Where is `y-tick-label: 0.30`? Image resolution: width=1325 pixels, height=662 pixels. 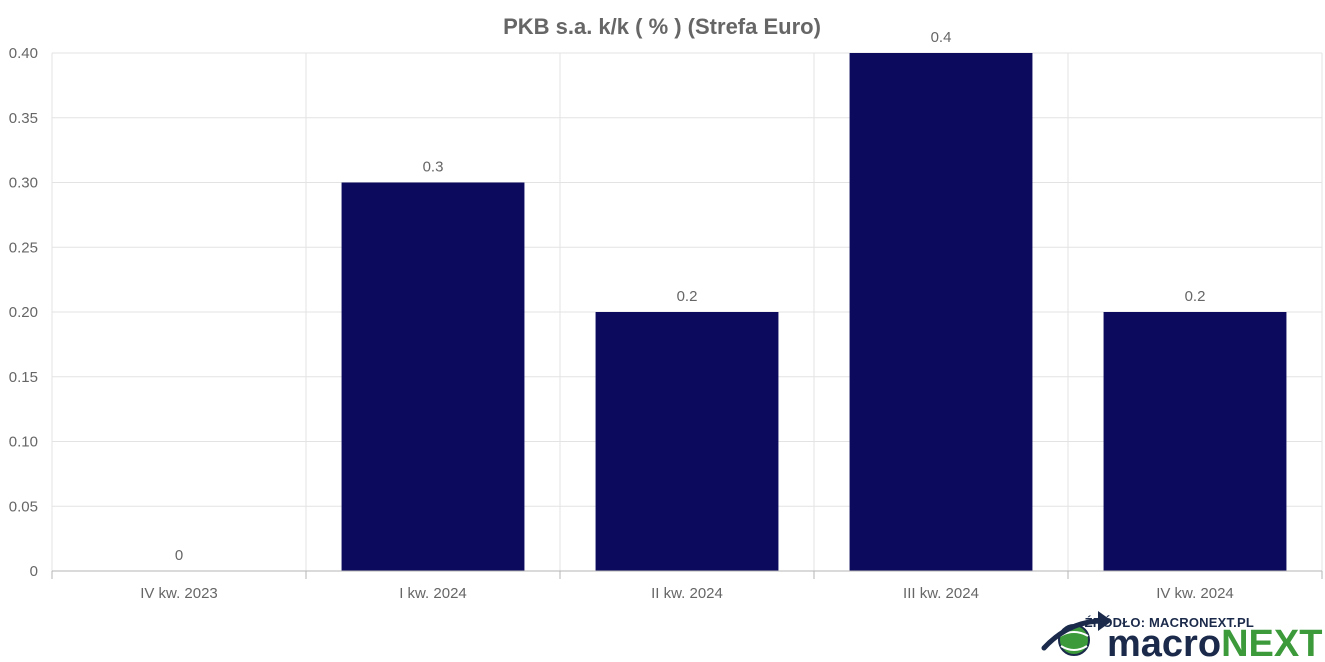
y-tick-label: 0.30 is located at coordinates (23, 183).